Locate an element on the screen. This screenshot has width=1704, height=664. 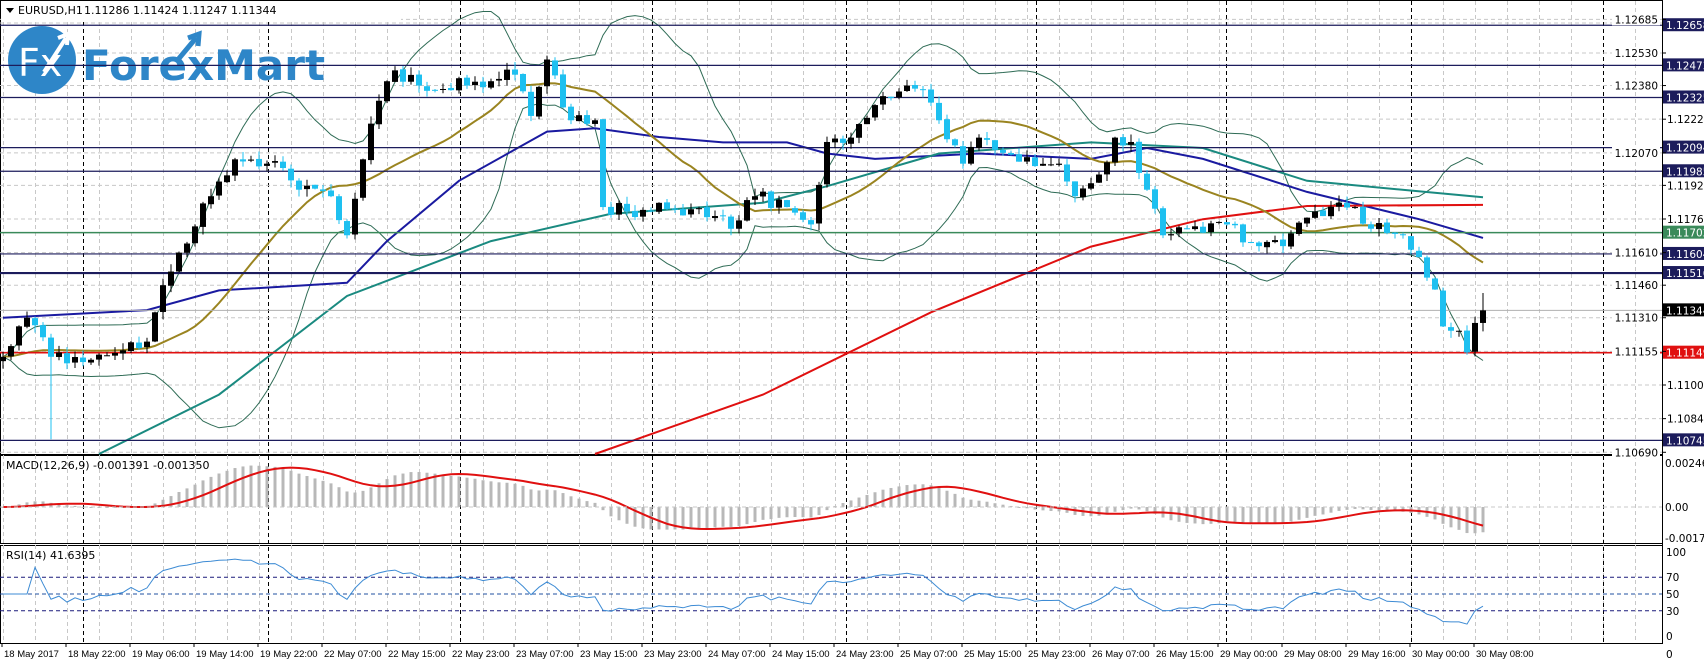
triangle-down-icon is located at coordinates (10, 10).